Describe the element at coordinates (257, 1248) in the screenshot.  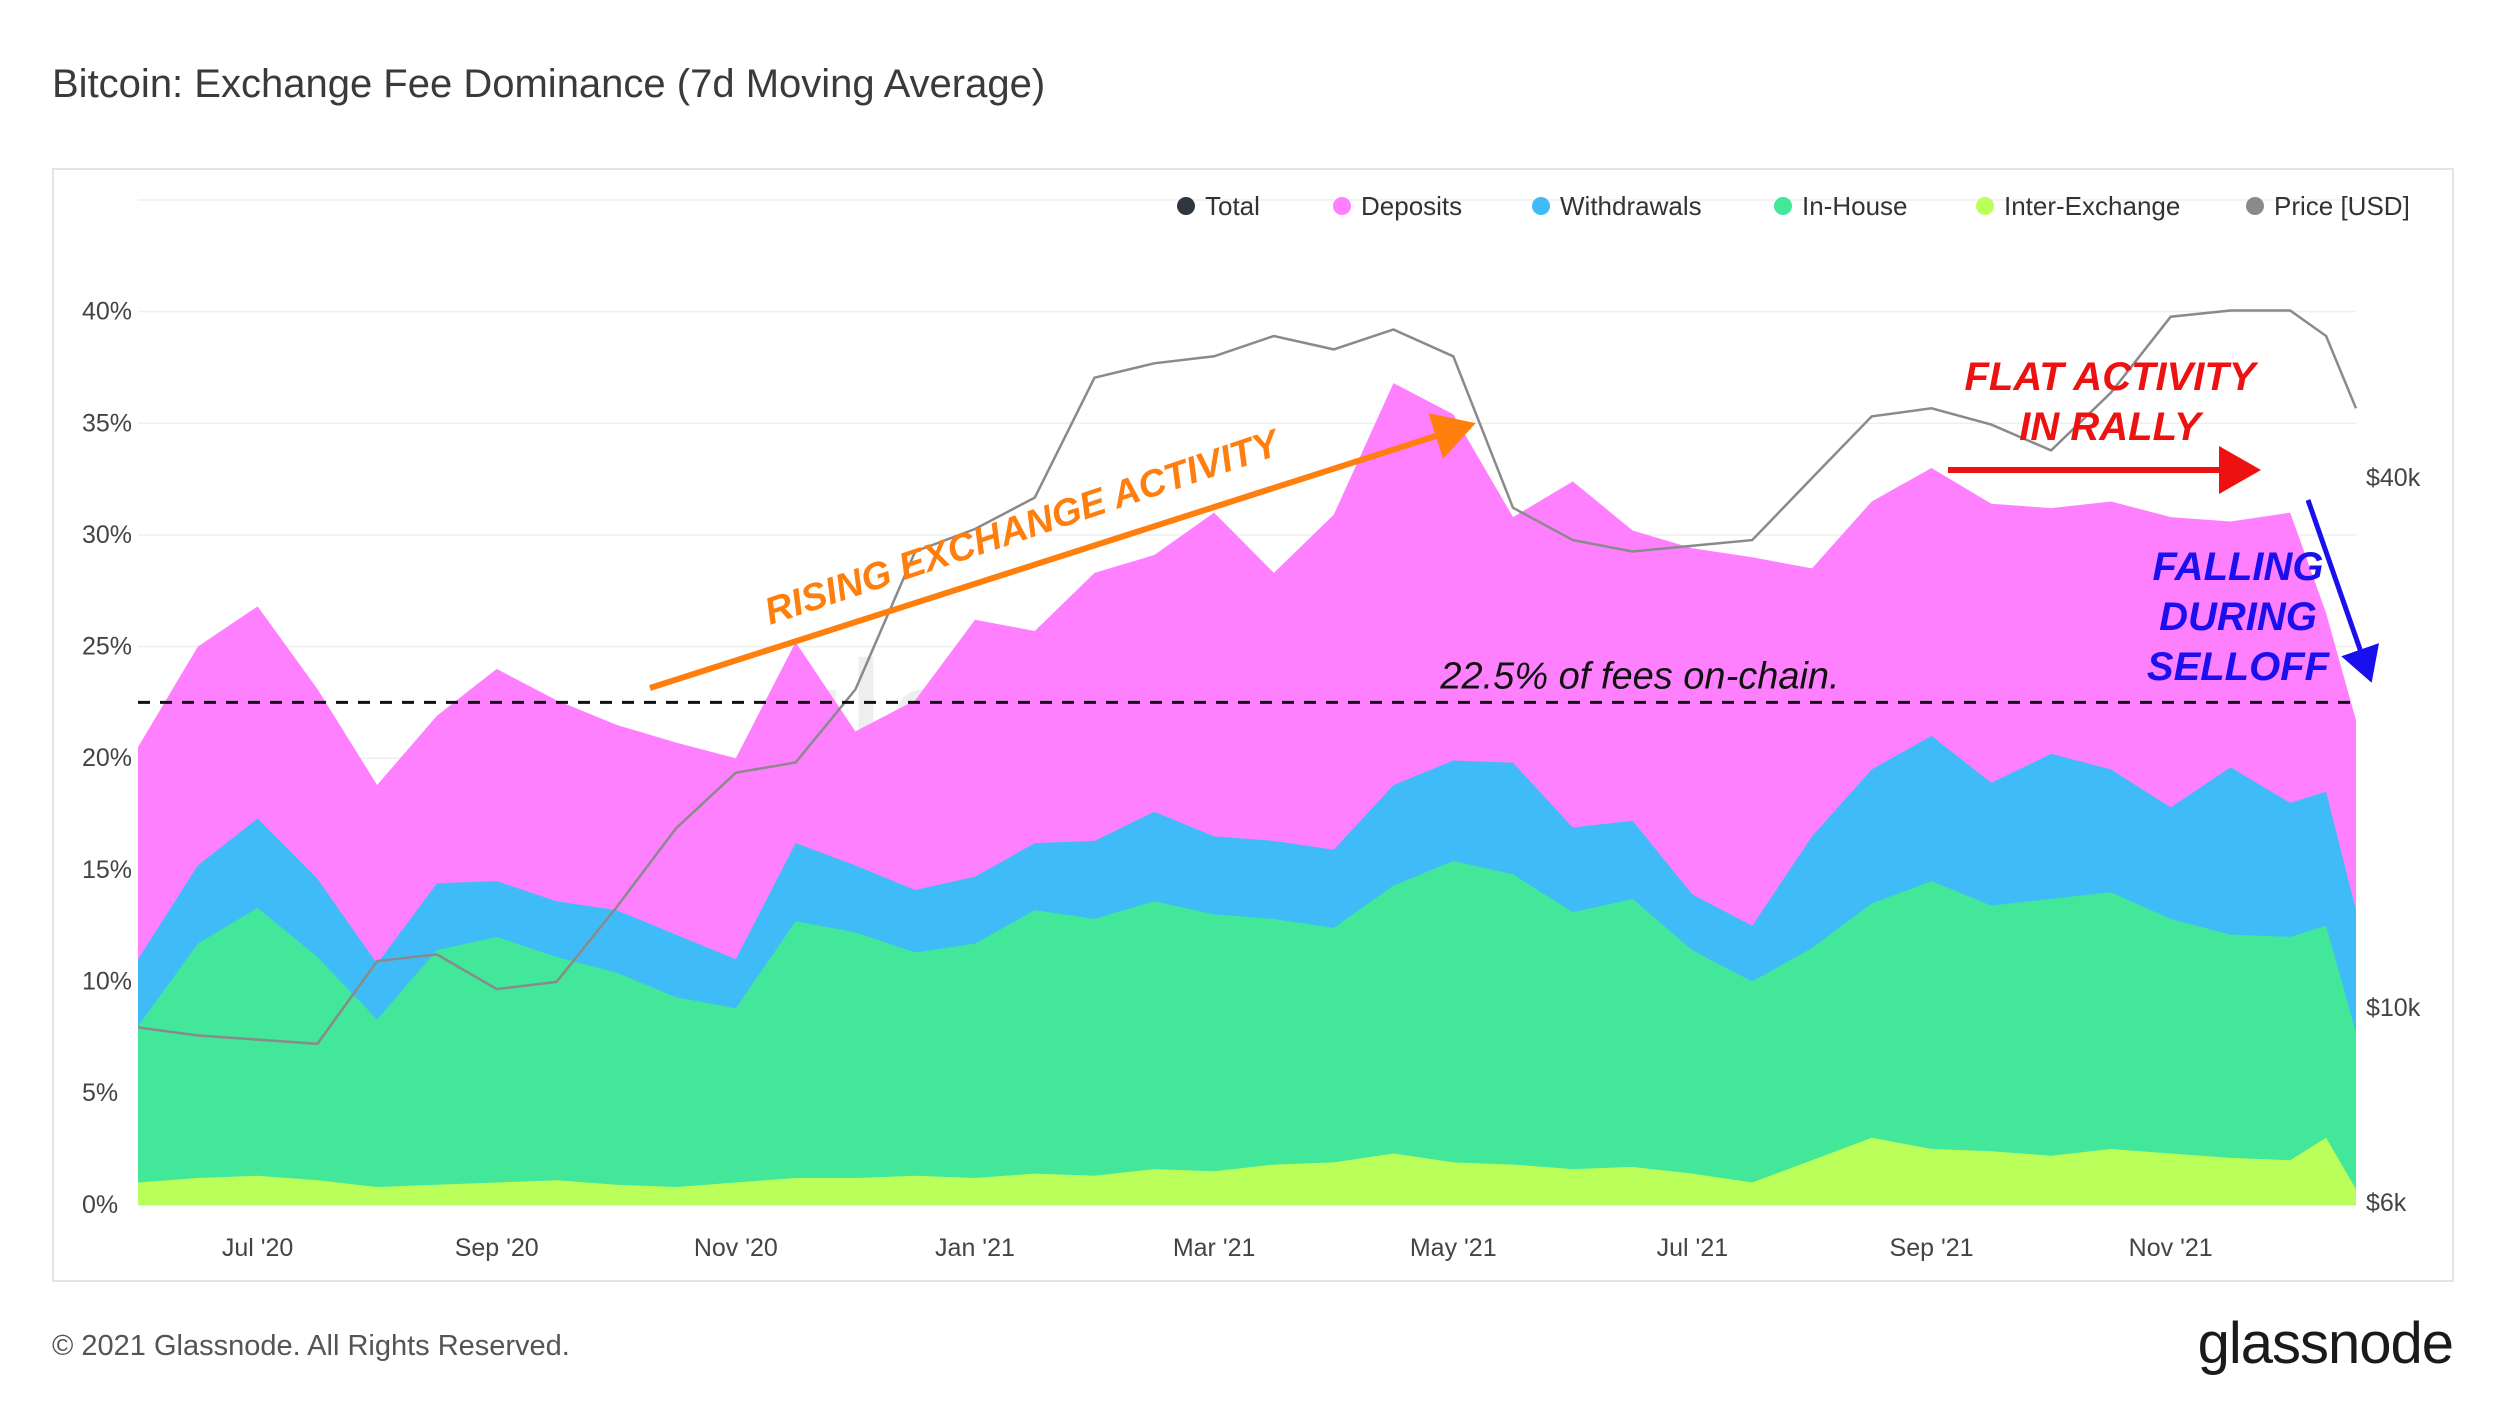
I see `x-tick-label: Jul '20` at that location.